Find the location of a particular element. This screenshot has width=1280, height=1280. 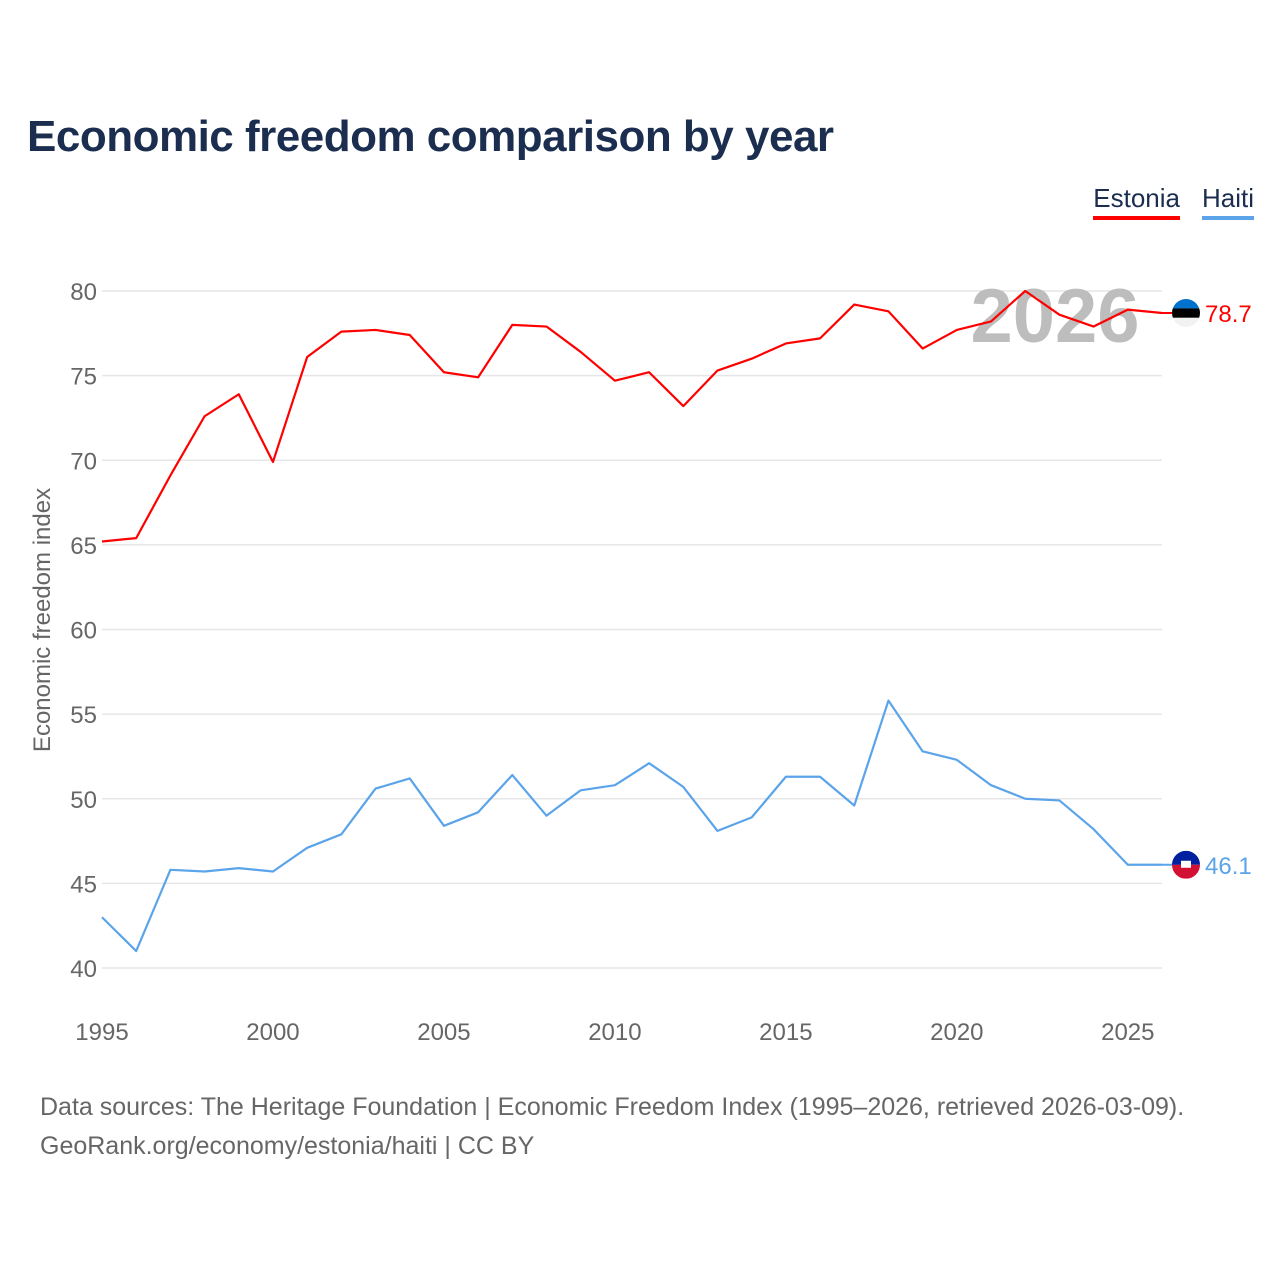

legend-item-haiti: Haiti is located at coordinates (1227, 201).